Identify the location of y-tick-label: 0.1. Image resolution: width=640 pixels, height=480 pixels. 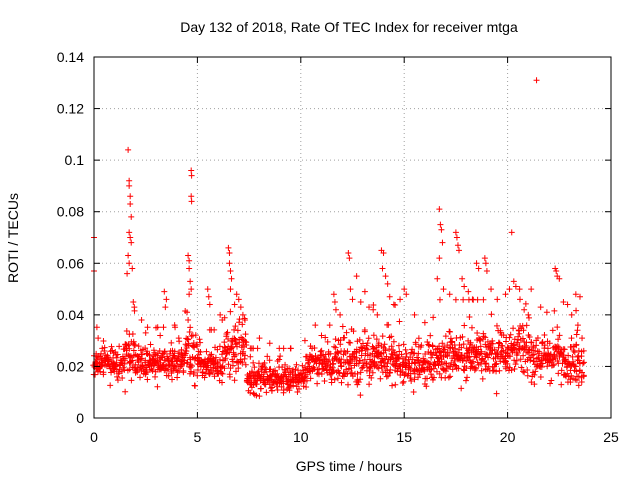
(75, 160).